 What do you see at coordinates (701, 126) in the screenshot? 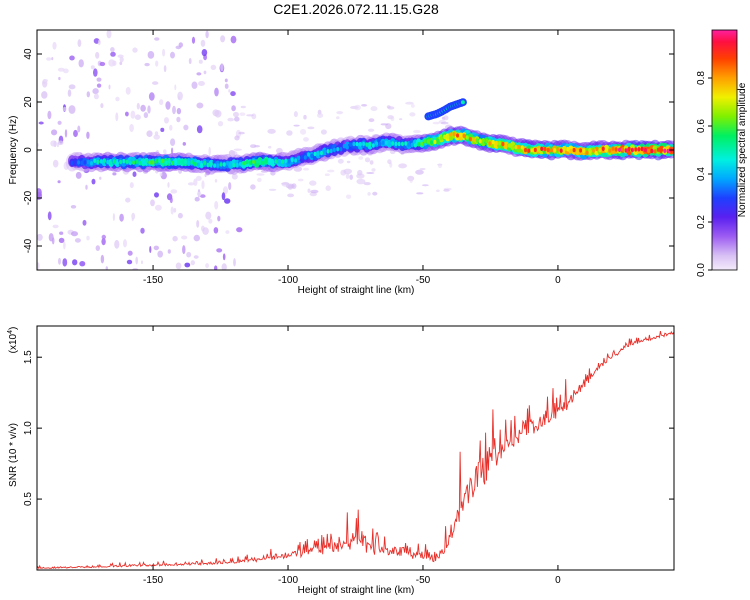
I see `colorbar-tick-label: 0.6` at bounding box center [701, 126].